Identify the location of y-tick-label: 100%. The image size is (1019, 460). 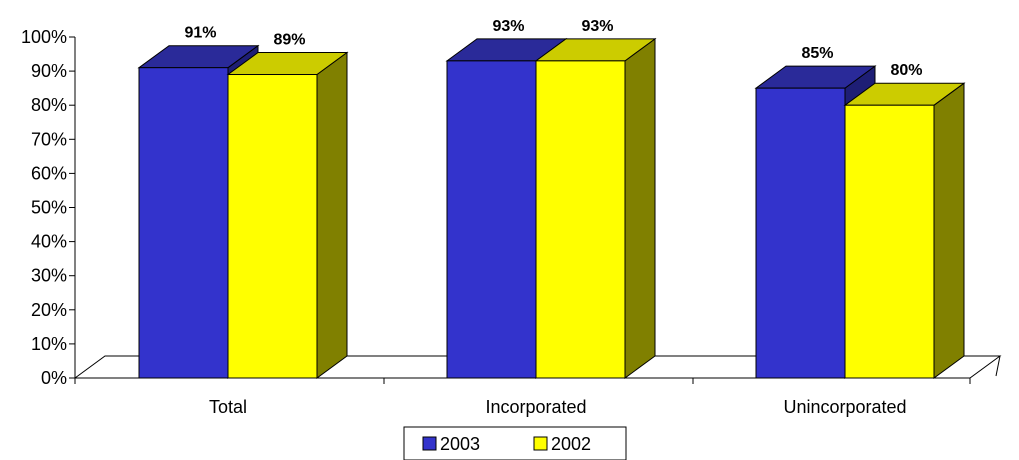
(44, 37).